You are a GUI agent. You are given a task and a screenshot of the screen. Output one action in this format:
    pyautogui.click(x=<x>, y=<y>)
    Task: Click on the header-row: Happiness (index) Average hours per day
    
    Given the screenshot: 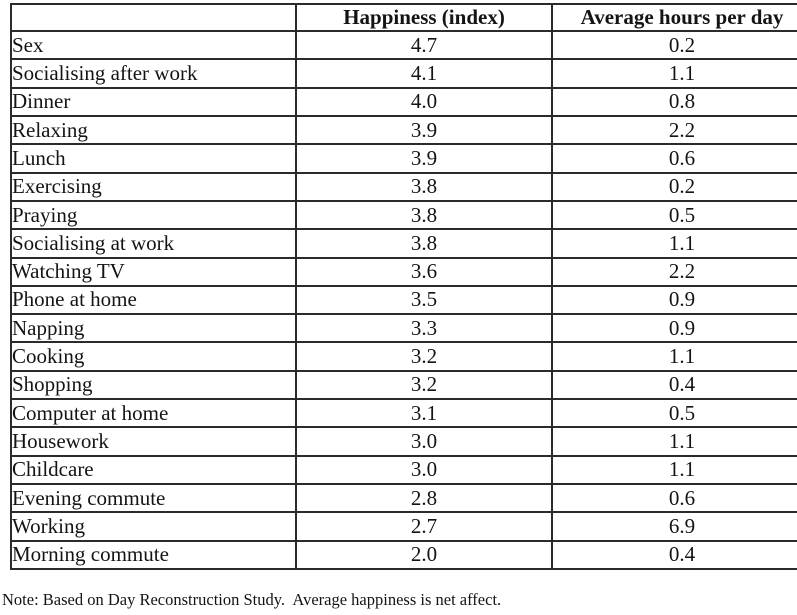 What is the action you would take?
    pyautogui.click(x=403, y=17)
    